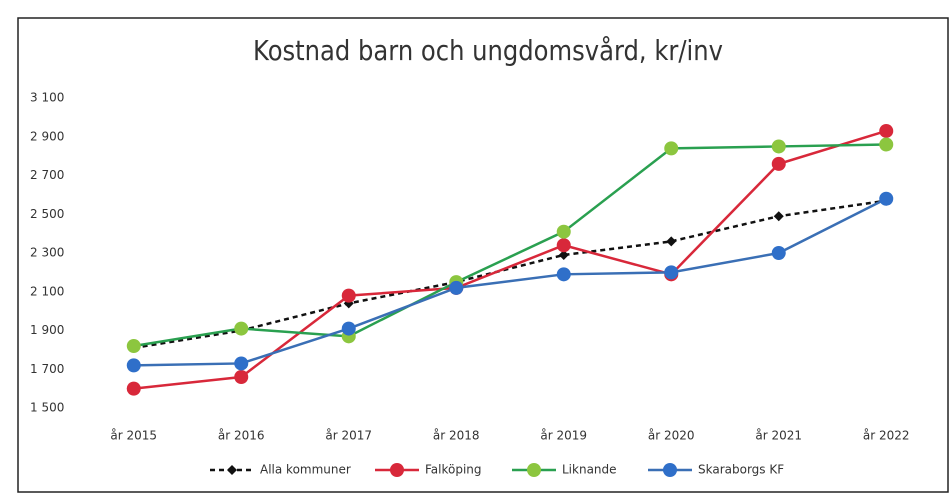  I want to click on y-tick-label: 2 900, so click(47, 136).